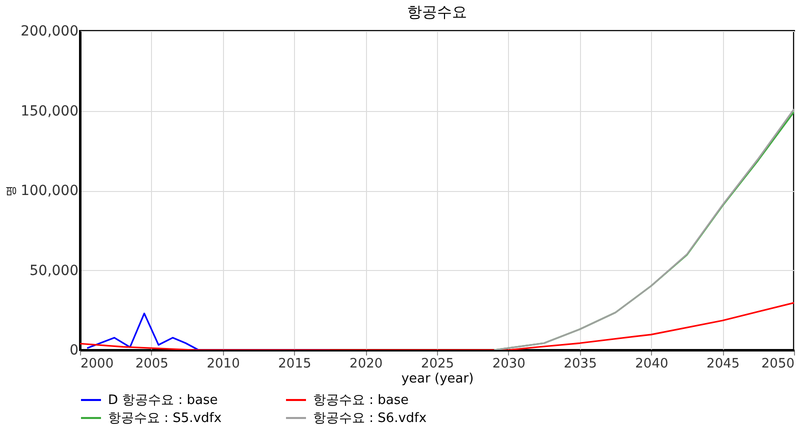 This screenshot has height=435, width=808. Describe the element at coordinates (361, 400) in the screenshot. I see `legend-label: 항공수요 : base` at that location.